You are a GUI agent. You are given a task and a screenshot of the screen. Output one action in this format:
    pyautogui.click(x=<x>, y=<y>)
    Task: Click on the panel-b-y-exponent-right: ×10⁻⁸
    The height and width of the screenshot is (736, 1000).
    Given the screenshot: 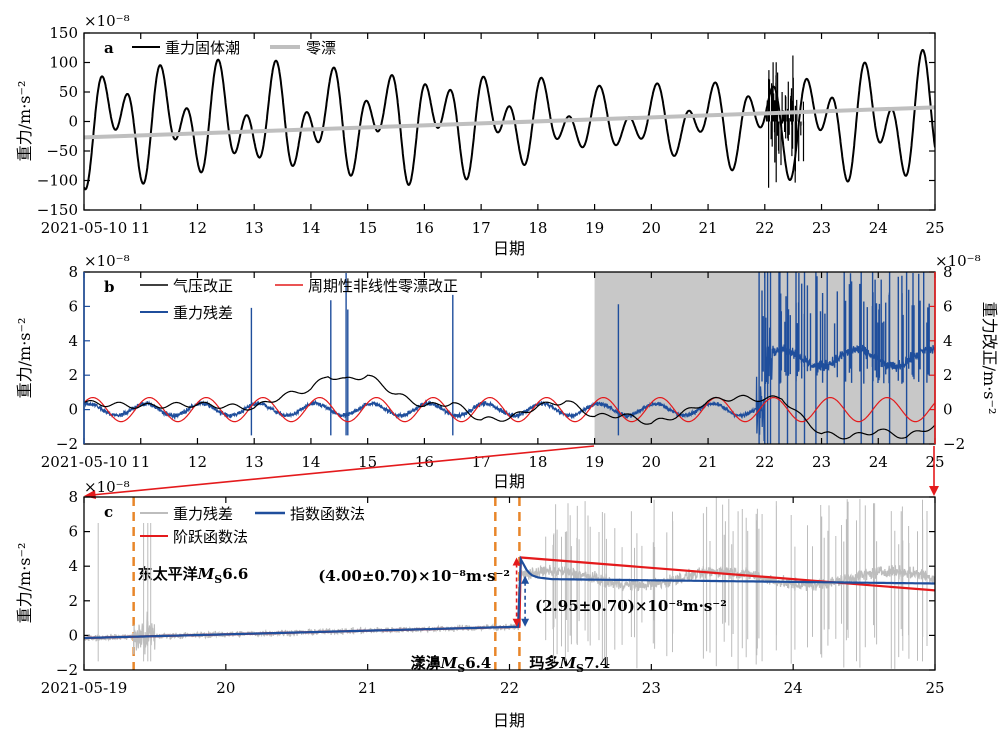 What is the action you would take?
    pyautogui.click(x=958, y=261)
    